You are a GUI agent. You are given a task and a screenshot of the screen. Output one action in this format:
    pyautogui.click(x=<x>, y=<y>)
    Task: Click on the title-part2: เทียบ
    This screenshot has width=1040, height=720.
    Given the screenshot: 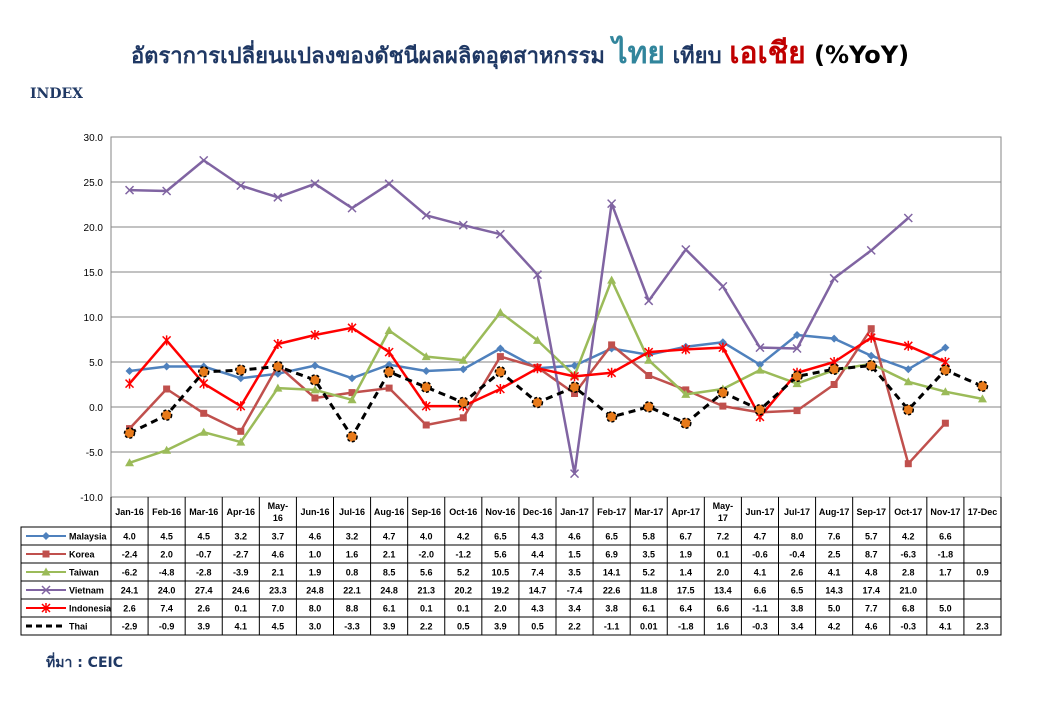 What is the action you would take?
    pyautogui.click(x=697, y=56)
    